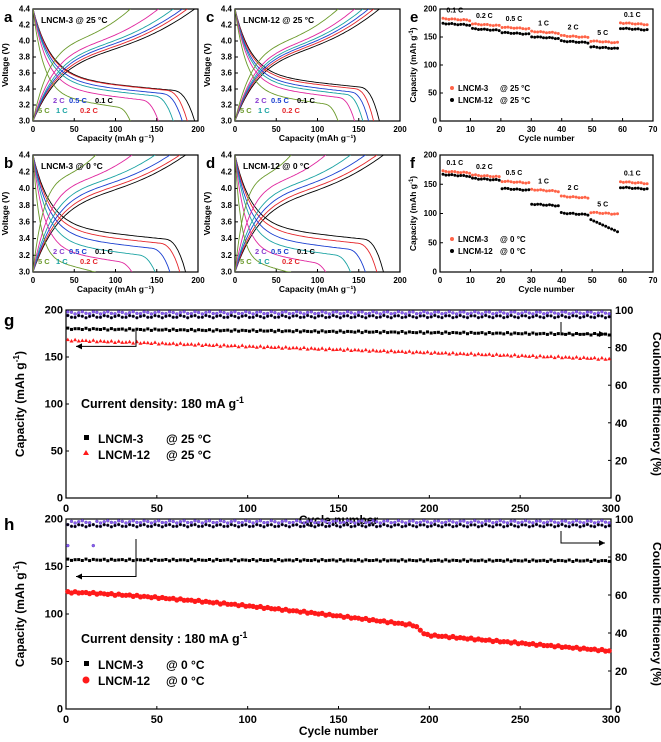 The width and height of the screenshot is (661, 742). What do you see at coordinates (500, 129) in the screenshot?
I see `x-tick-label: 20` at bounding box center [500, 129].